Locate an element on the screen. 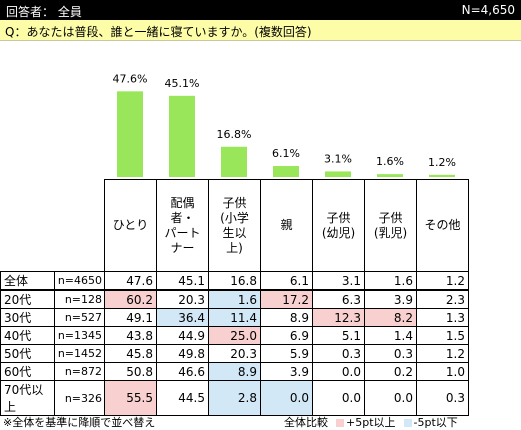  row-label: 30代 is located at coordinates (27, 317).